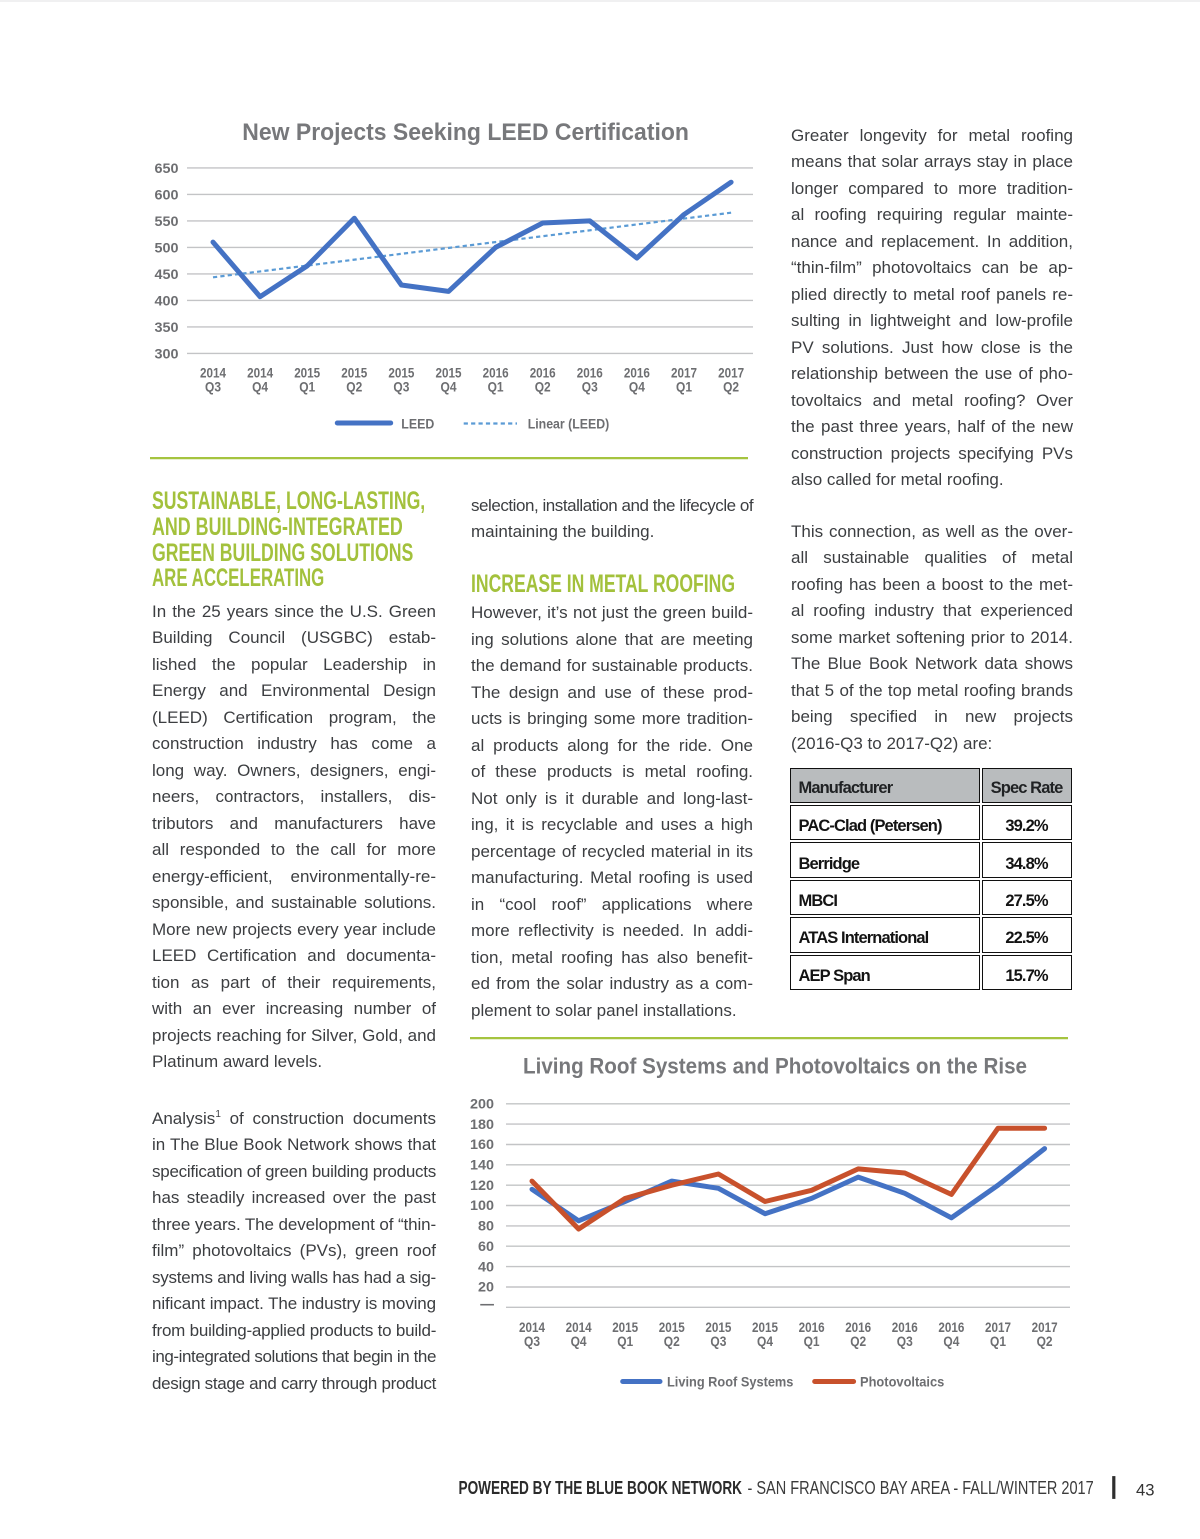 This screenshot has height=1539, width=1200. What do you see at coordinates (1145, 1490) in the screenshot?
I see `svg-text: 43` at bounding box center [1145, 1490].